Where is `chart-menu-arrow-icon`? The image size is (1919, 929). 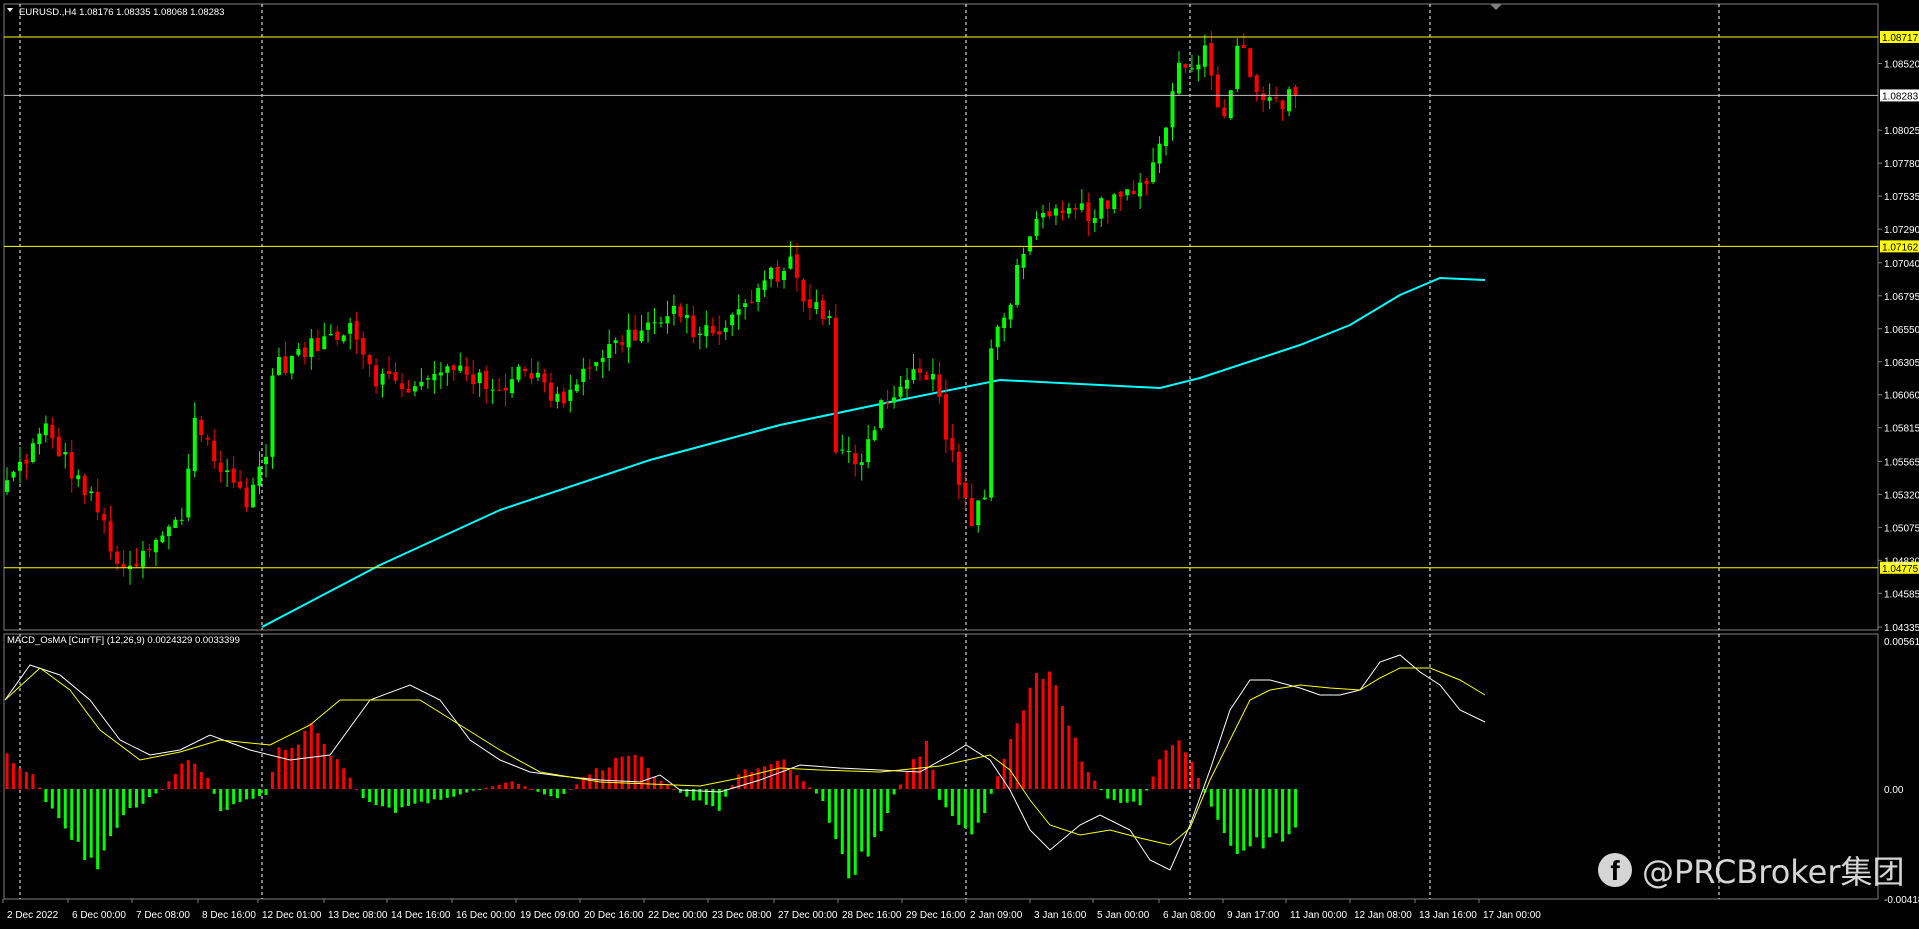
chart-menu-arrow-icon is located at coordinates (10, 10).